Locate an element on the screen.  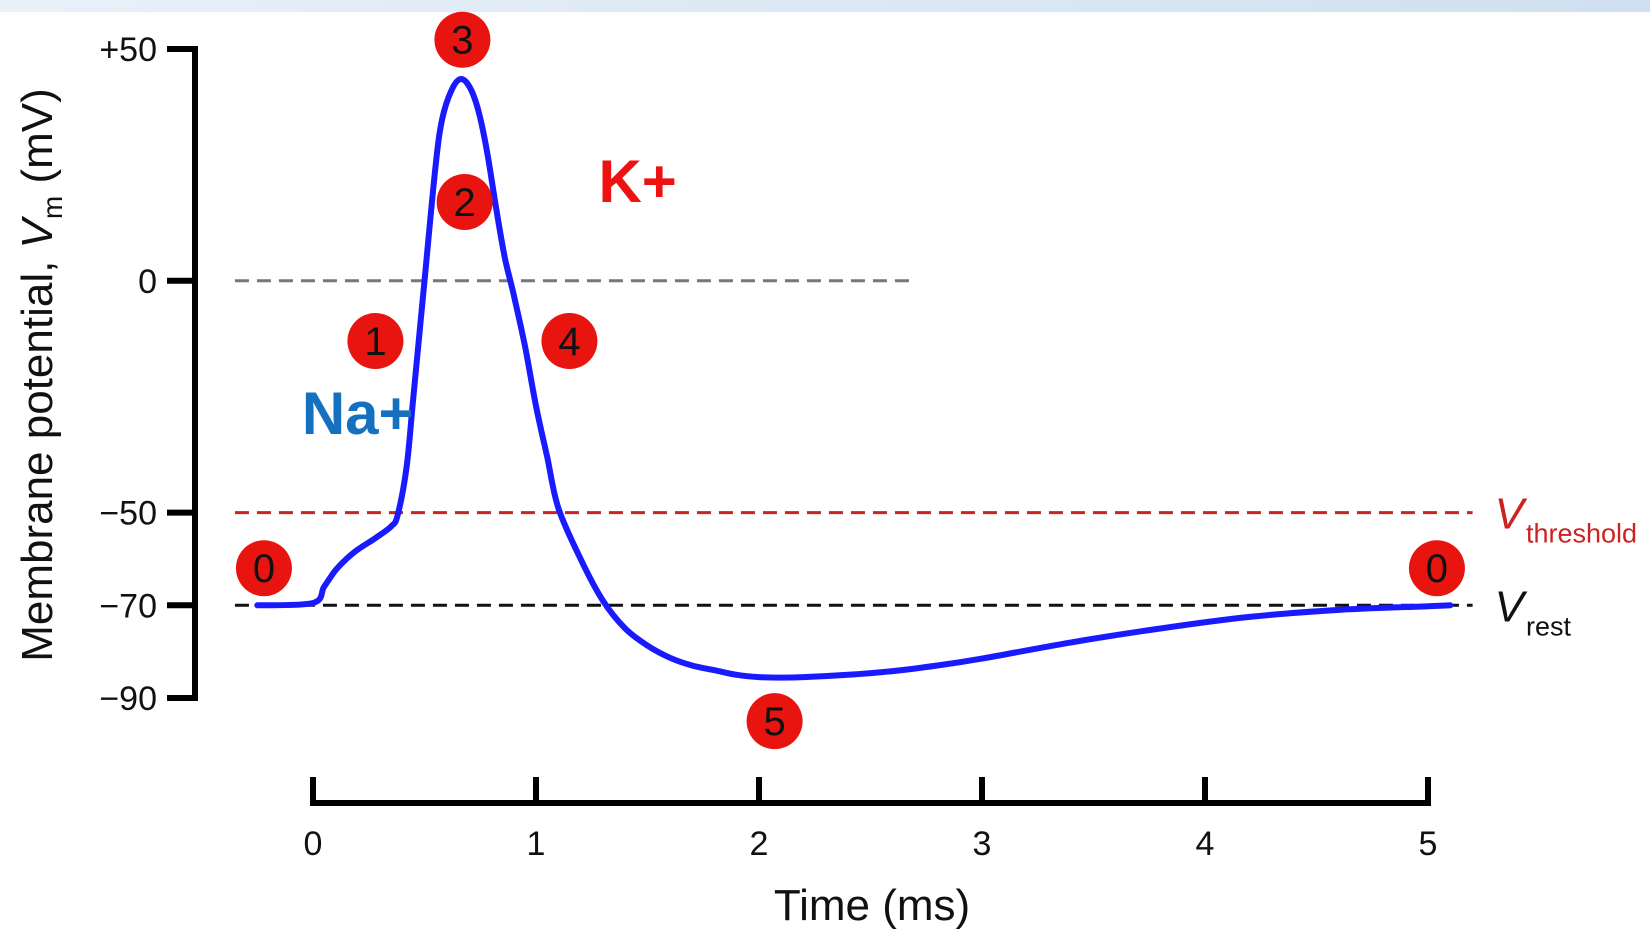
x-axis-title: Time (ms) is located at coordinates (872, 905).